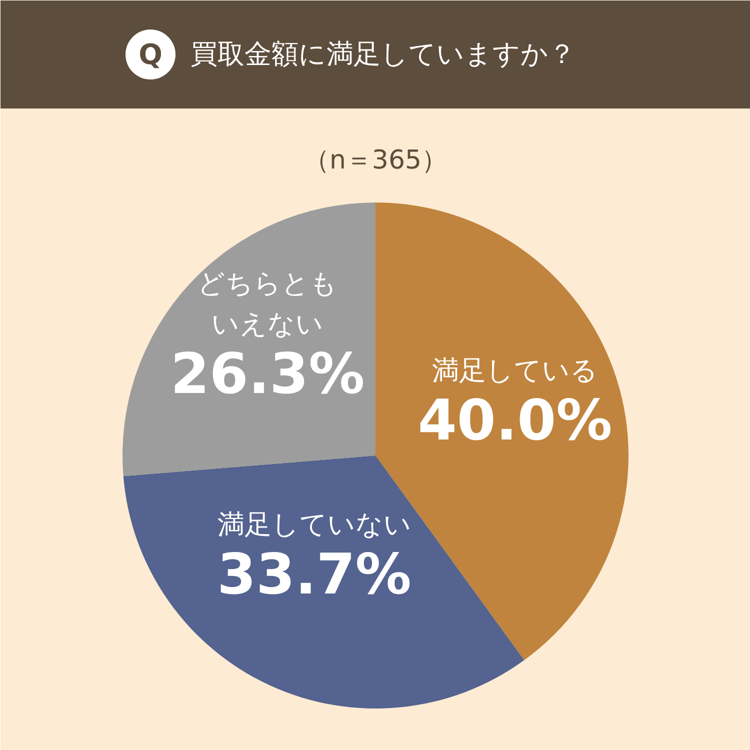 The image size is (750, 750). I want to click on data-label: 40.0%, so click(515, 421).